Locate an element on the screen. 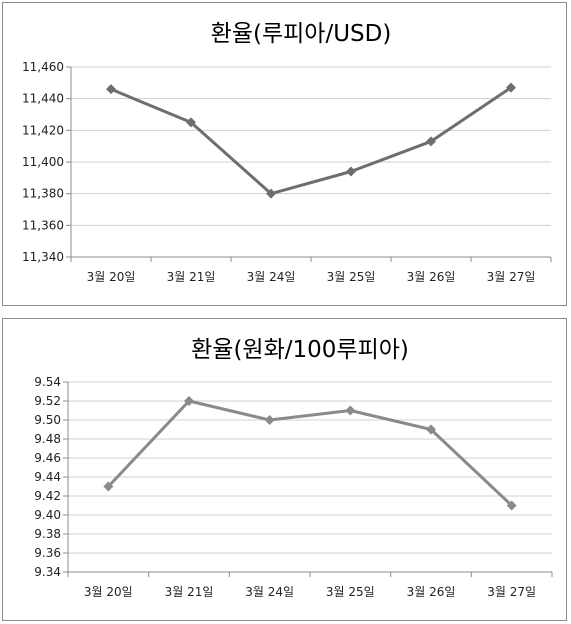  y-tick-label: 9.54 is located at coordinates (47, 382).